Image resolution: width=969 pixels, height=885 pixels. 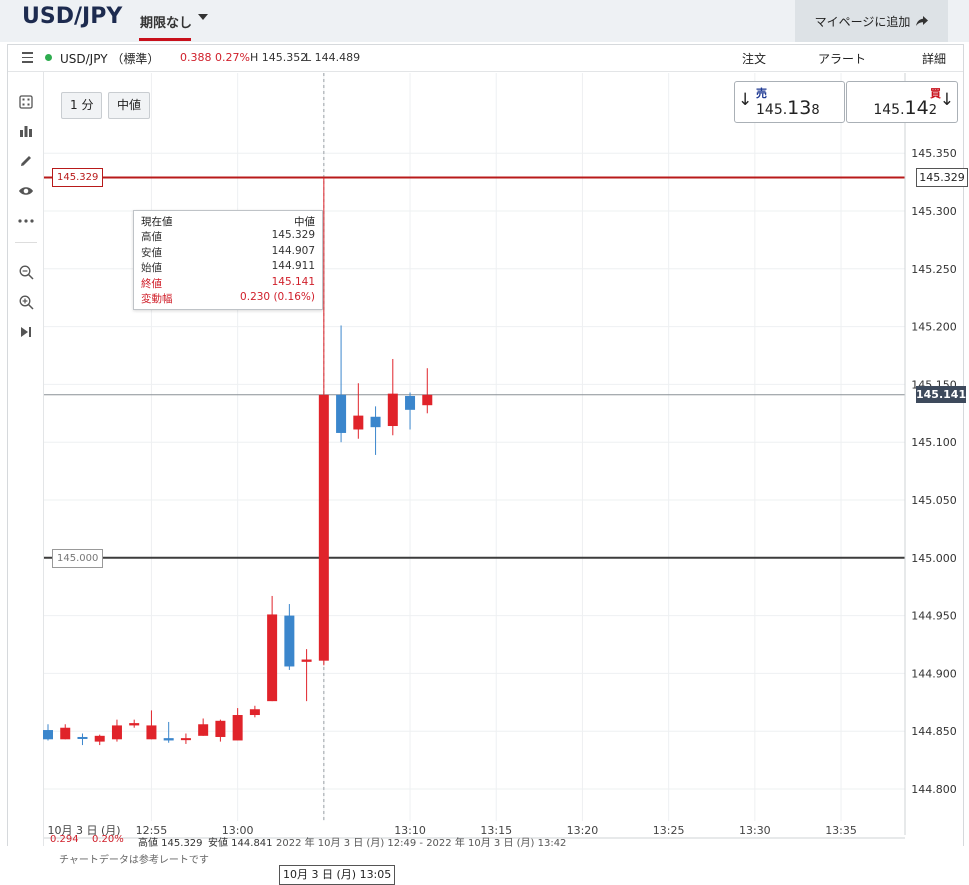 What do you see at coordinates (170, 843) in the screenshot?
I see `period-high: 高値 145.329` at bounding box center [170, 843].